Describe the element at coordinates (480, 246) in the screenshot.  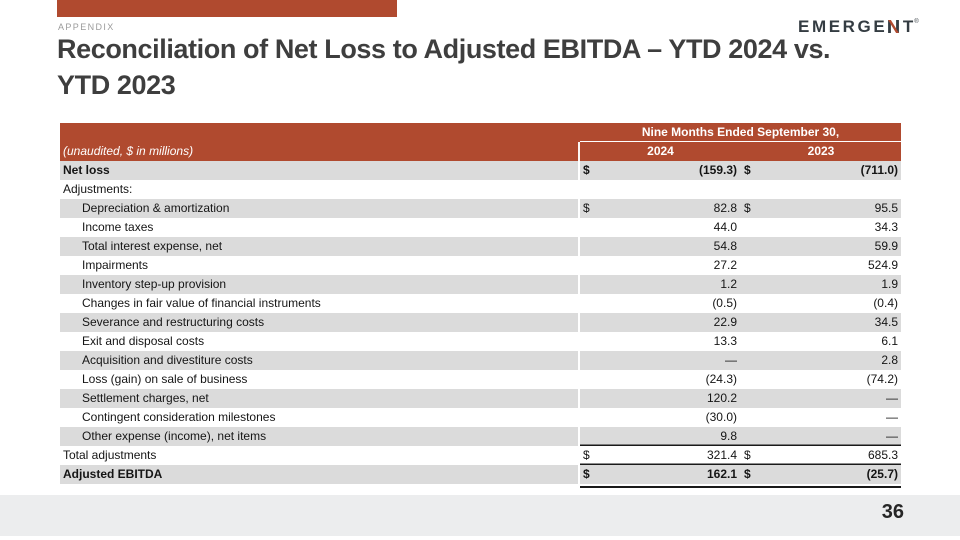
I see `table-row: Total interest expense, net 54.8 59.9` at that location.